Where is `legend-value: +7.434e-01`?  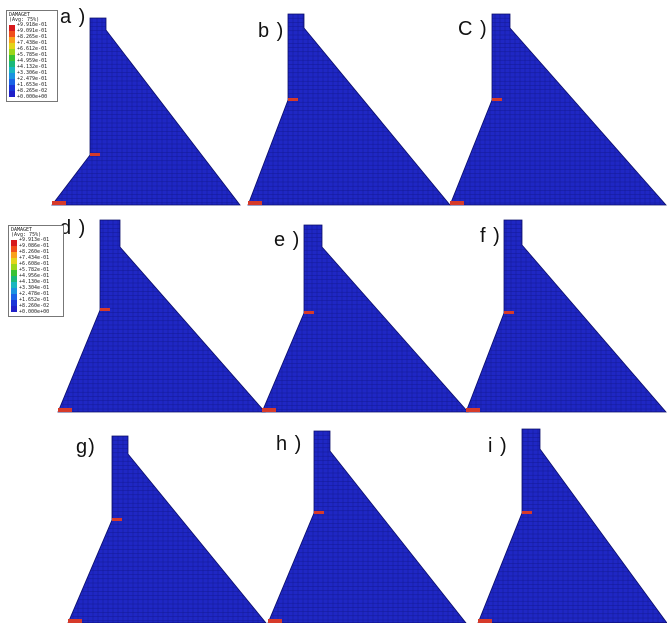 legend-value: +7.434e-01 is located at coordinates (34, 258).